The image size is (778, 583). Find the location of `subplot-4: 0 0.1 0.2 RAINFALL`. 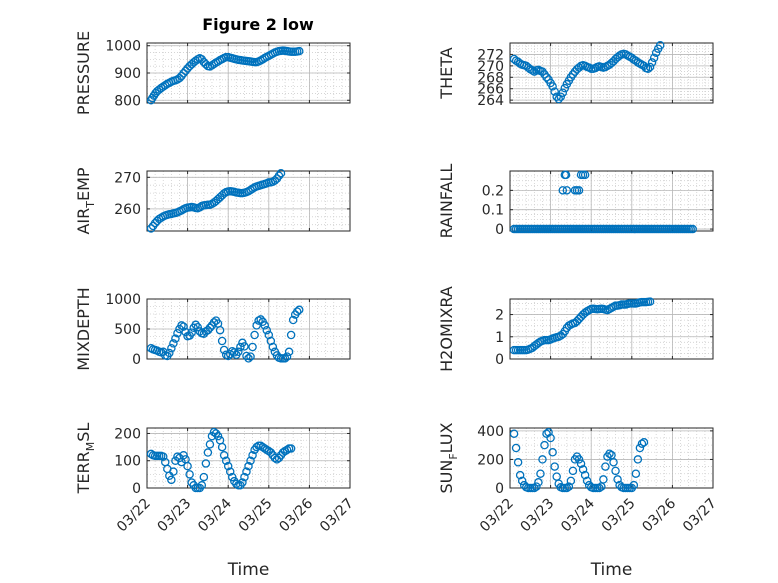

subplot-4: 0 0.1 0.2 RAINFALL is located at coordinates (575, 201).